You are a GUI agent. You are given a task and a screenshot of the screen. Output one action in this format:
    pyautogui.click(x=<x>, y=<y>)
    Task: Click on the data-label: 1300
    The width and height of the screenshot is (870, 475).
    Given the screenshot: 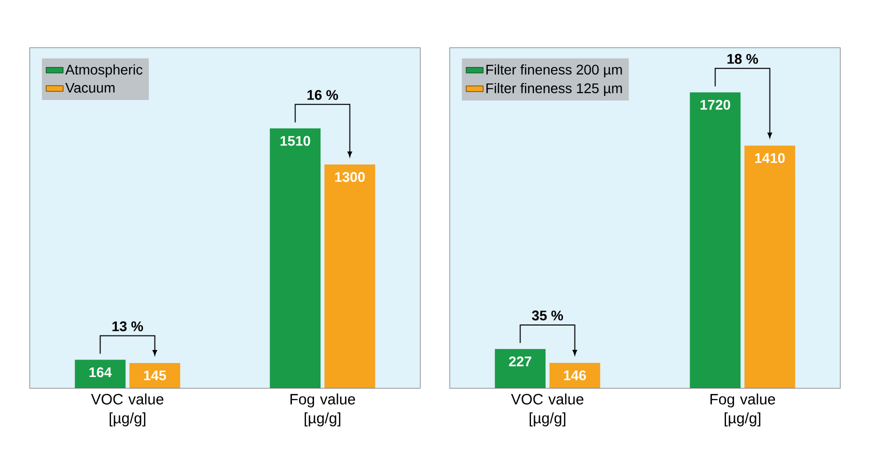 What is the action you would take?
    pyautogui.click(x=350, y=177)
    